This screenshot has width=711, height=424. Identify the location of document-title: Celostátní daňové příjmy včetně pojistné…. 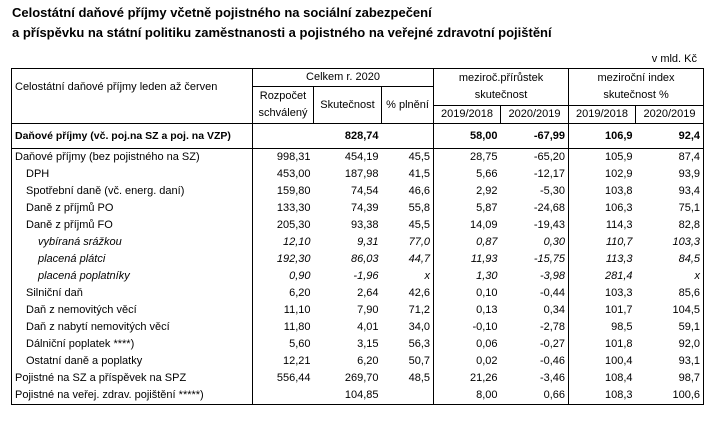
(282, 23).